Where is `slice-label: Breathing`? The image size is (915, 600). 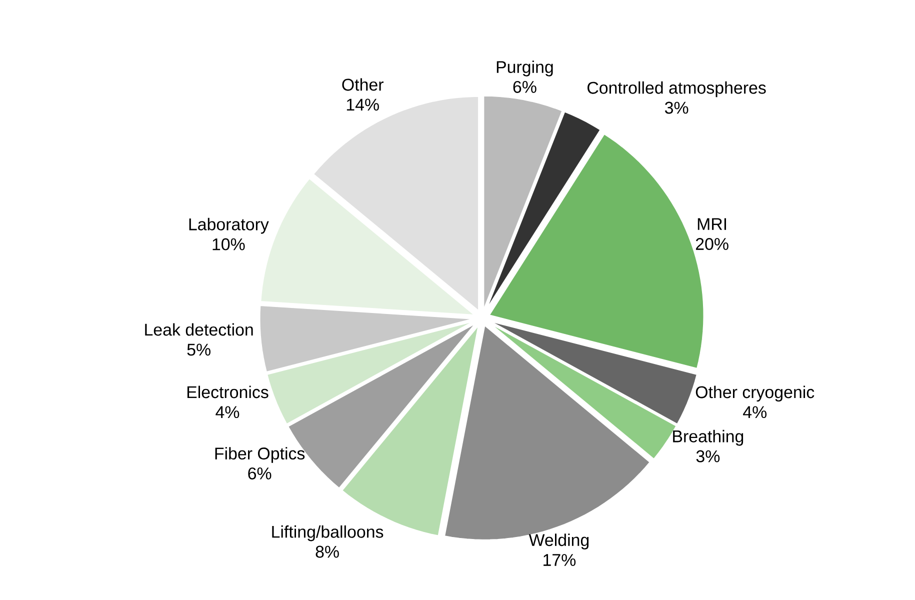 slice-label: Breathing is located at coordinates (708, 438).